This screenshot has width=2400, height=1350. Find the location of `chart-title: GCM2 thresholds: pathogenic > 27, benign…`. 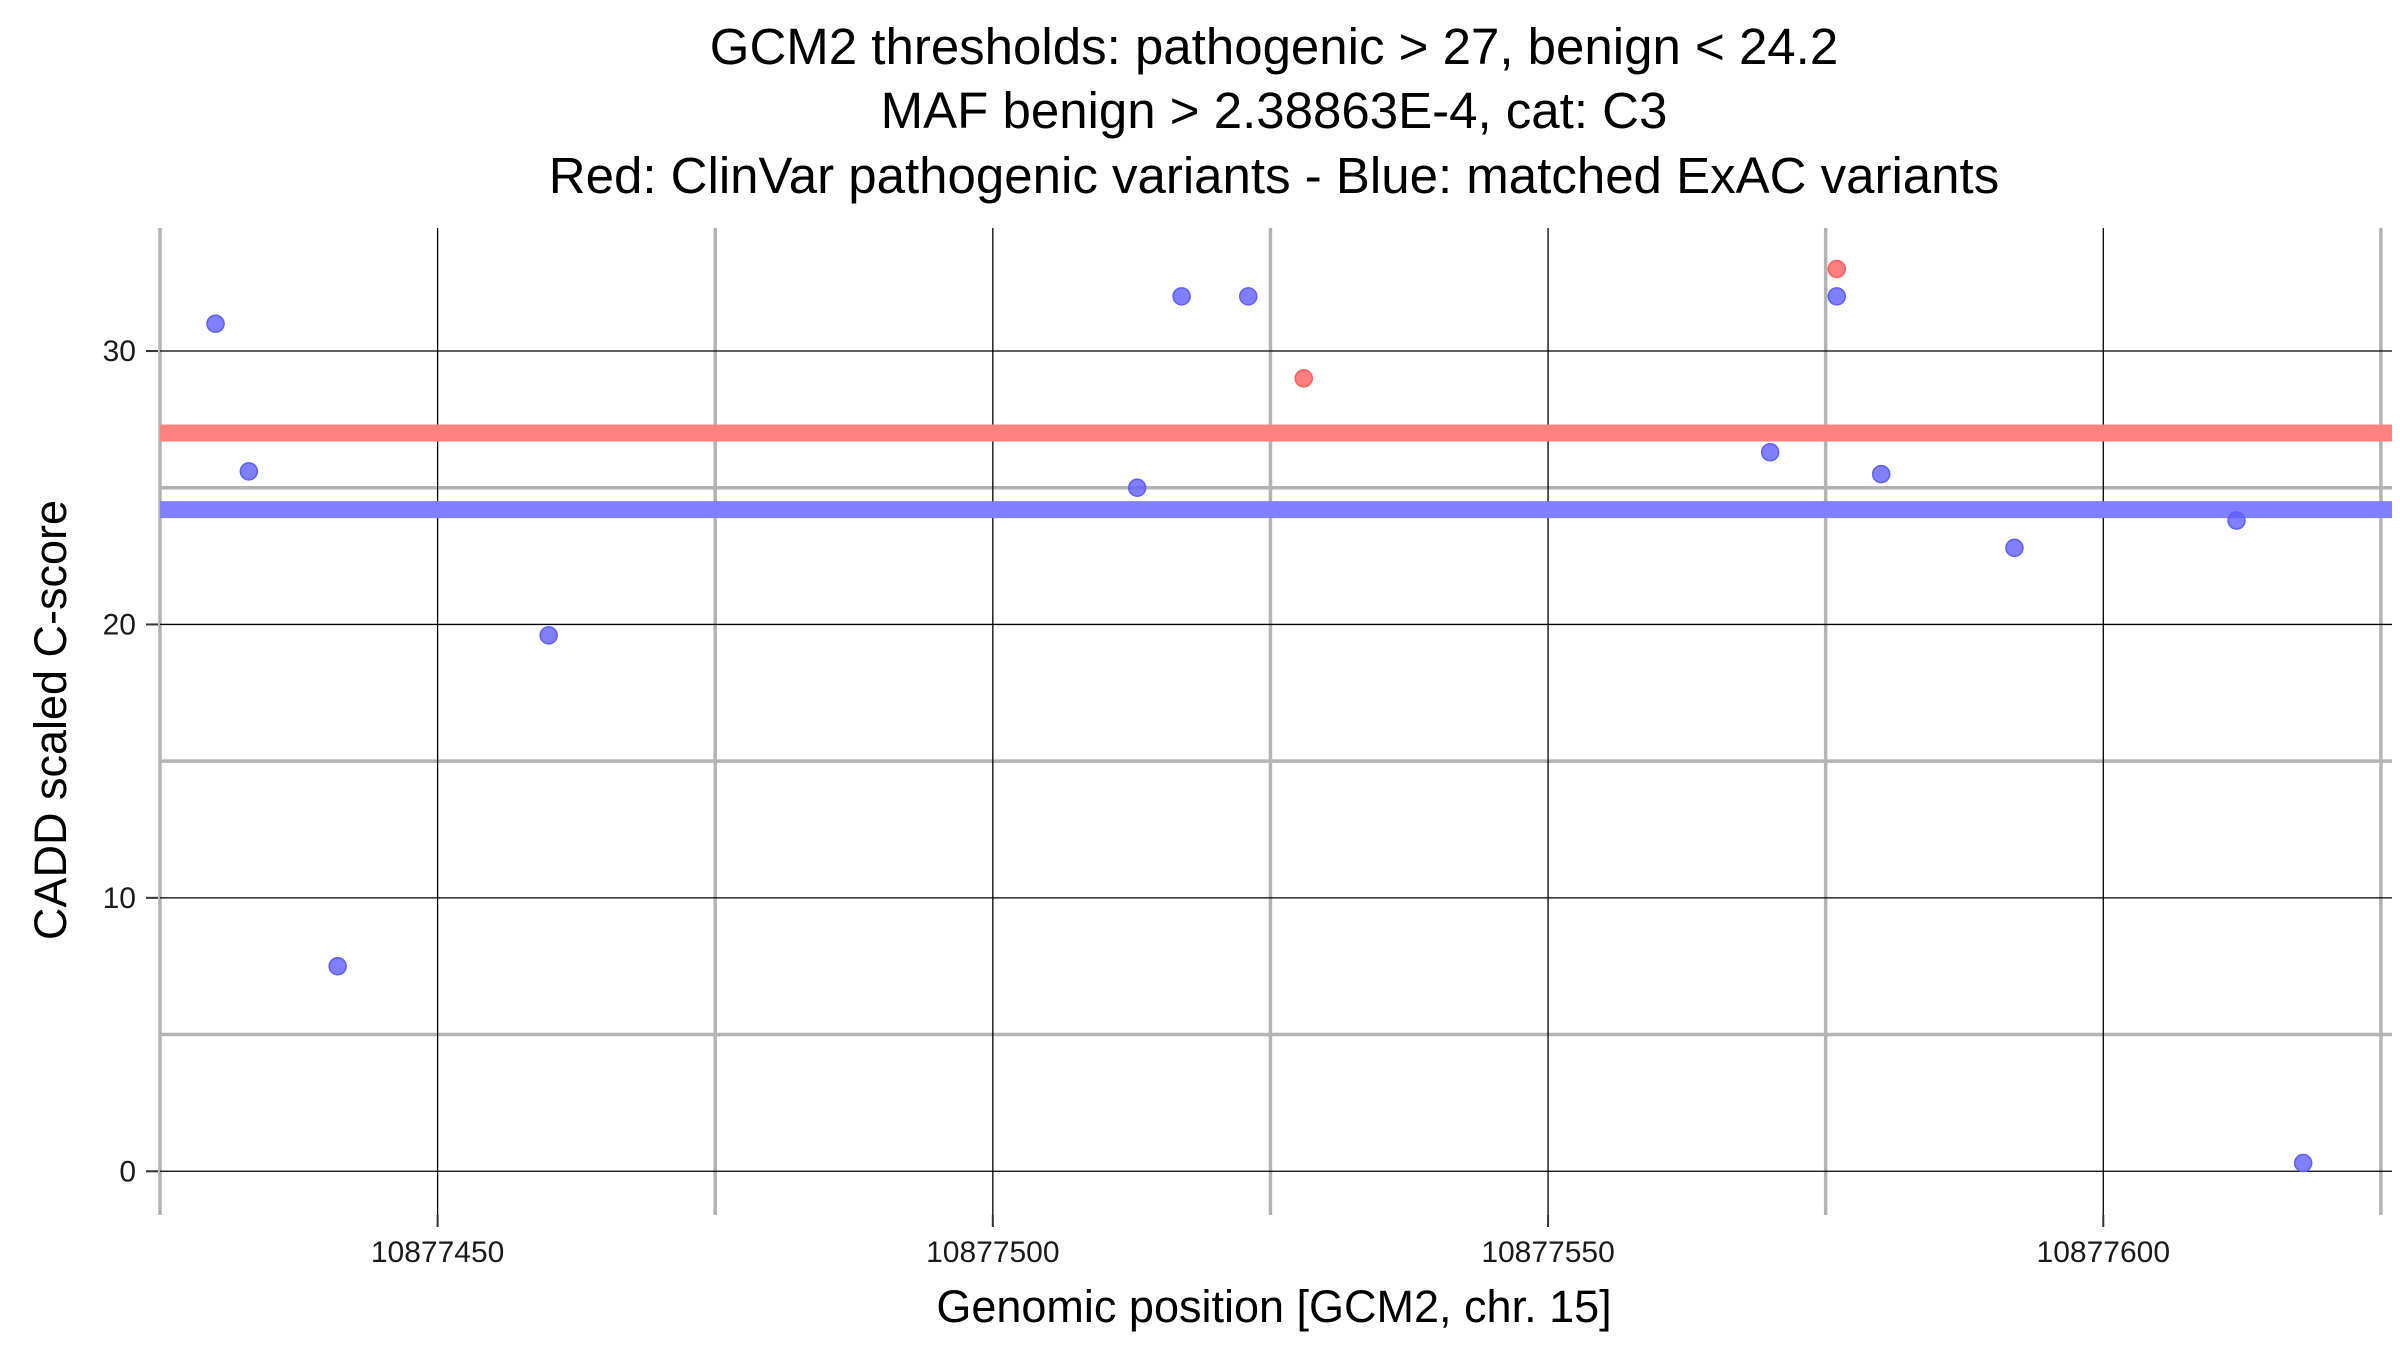

chart-title: GCM2 thresholds: pathogenic > 27, benign… is located at coordinates (1274, 111).